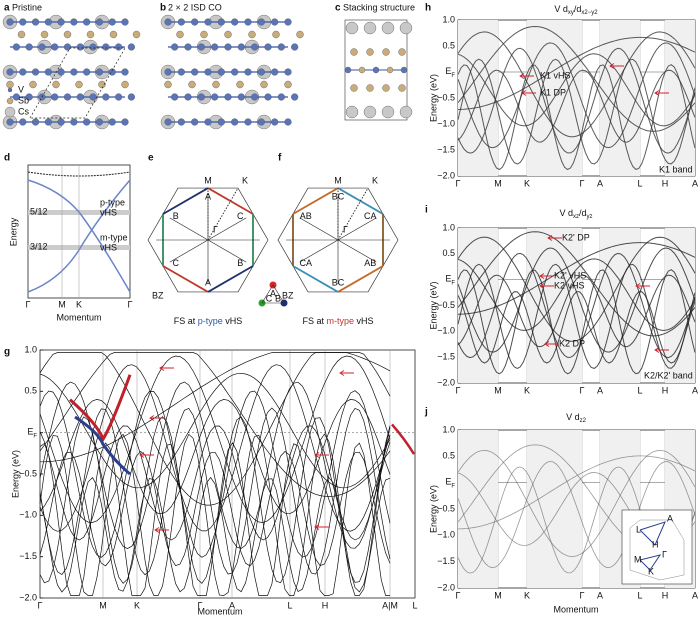 The width and height of the screenshot is (700, 625). What do you see at coordinates (572, 343) in the screenshot?
I see `annotation: K2 DP` at bounding box center [572, 343].